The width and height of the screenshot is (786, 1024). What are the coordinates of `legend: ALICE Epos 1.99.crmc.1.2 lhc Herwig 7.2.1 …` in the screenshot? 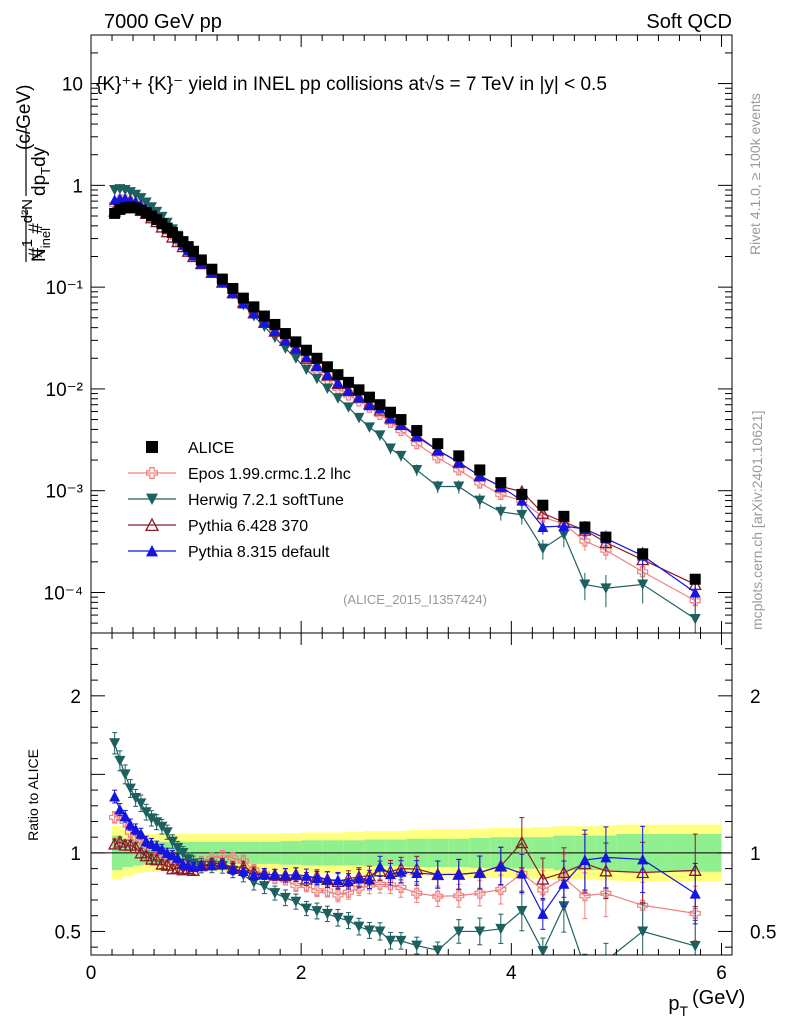 It's located at (239, 500).